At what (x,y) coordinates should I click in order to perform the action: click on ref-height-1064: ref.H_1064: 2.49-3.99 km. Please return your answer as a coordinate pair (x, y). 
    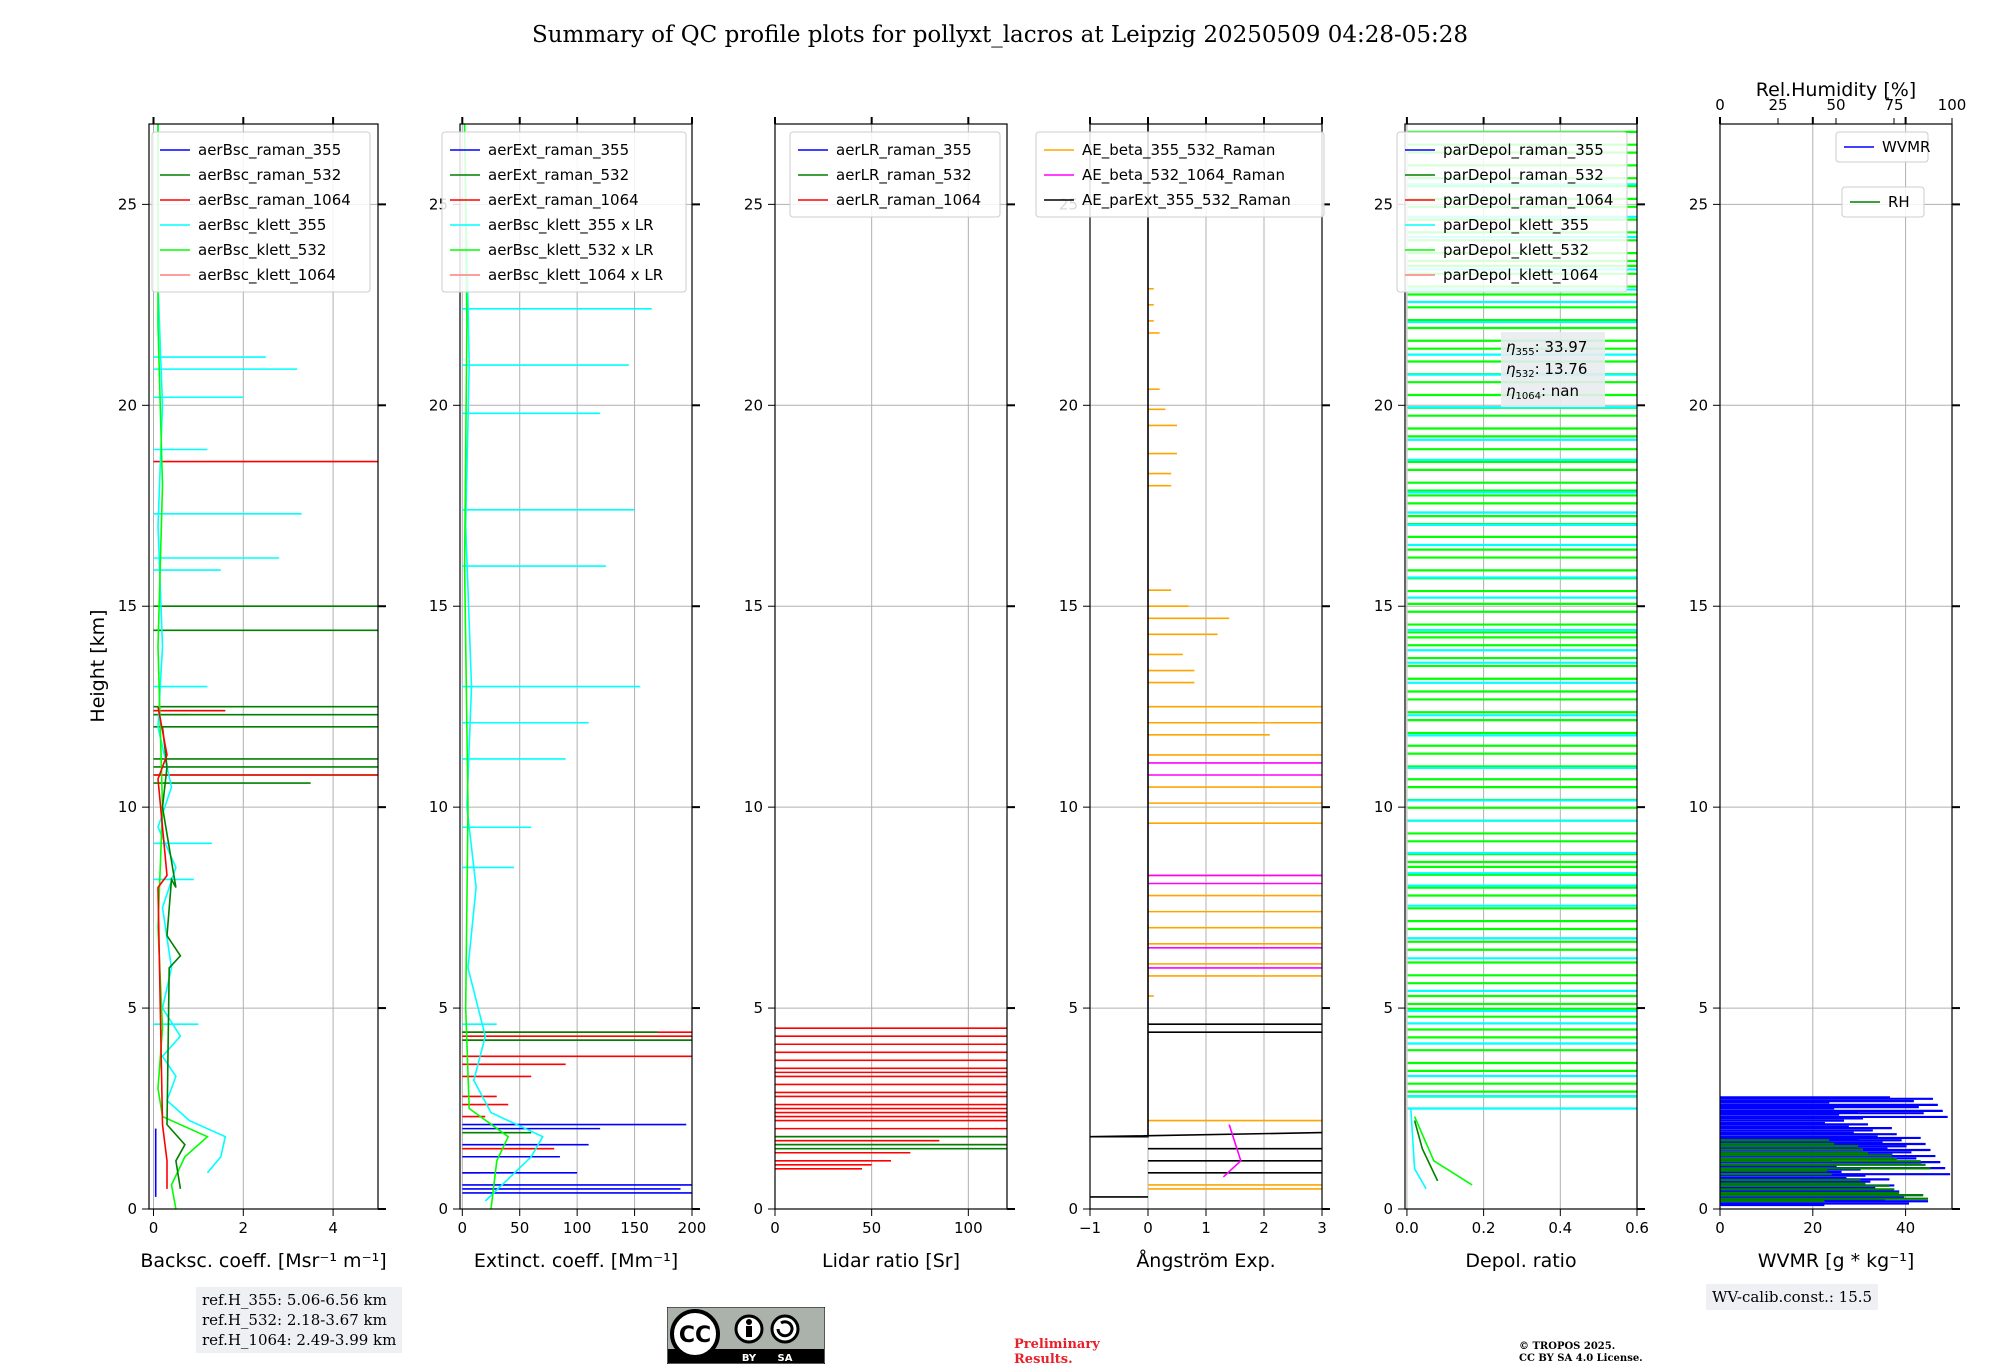
    Looking at the image, I should click on (299, 1340).